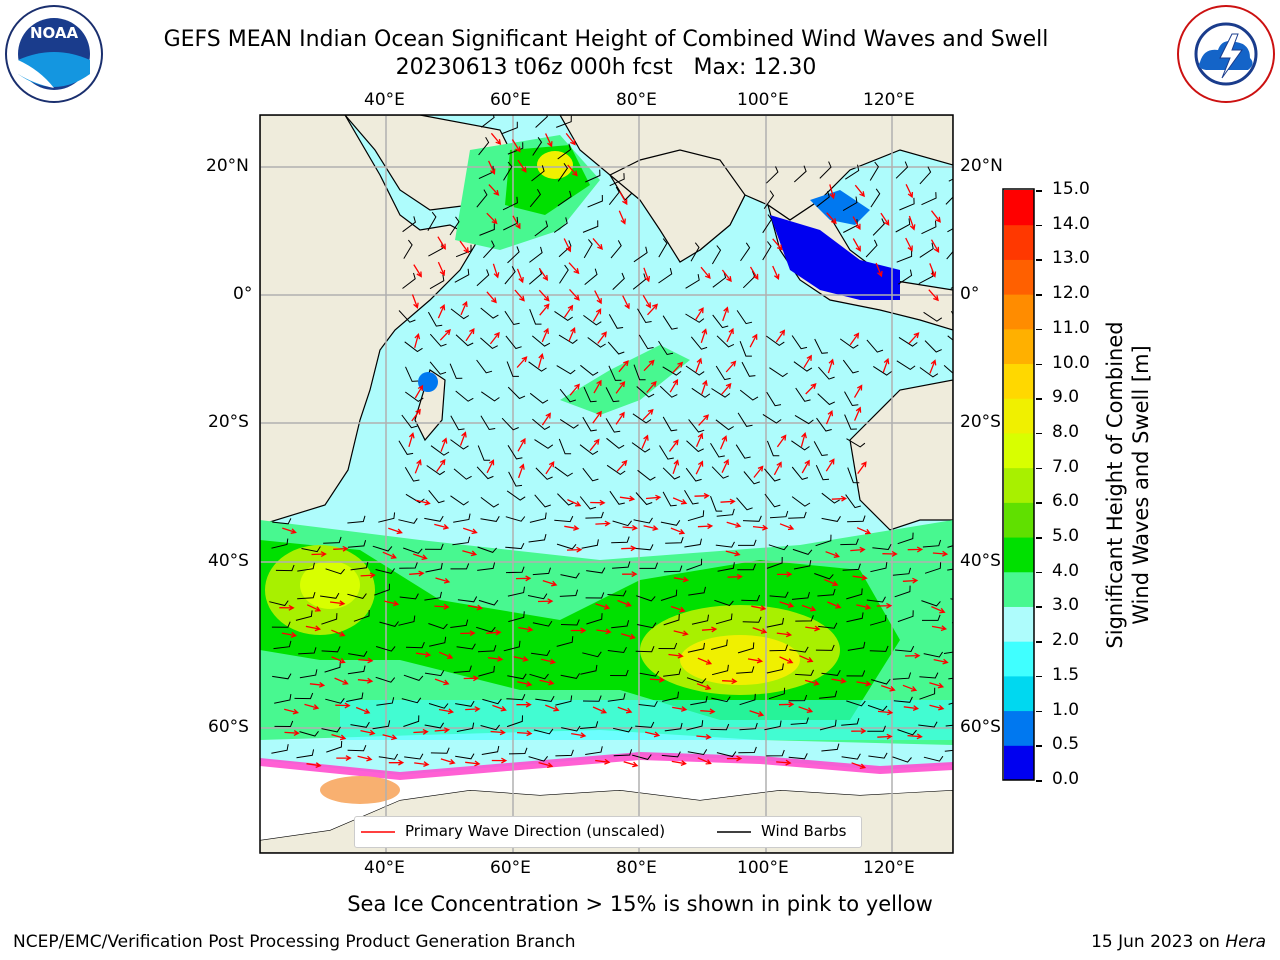  Describe the element at coordinates (1178, 942) in the screenshot. I see `footer-right: 15 Jun 2023 on Hera` at that location.